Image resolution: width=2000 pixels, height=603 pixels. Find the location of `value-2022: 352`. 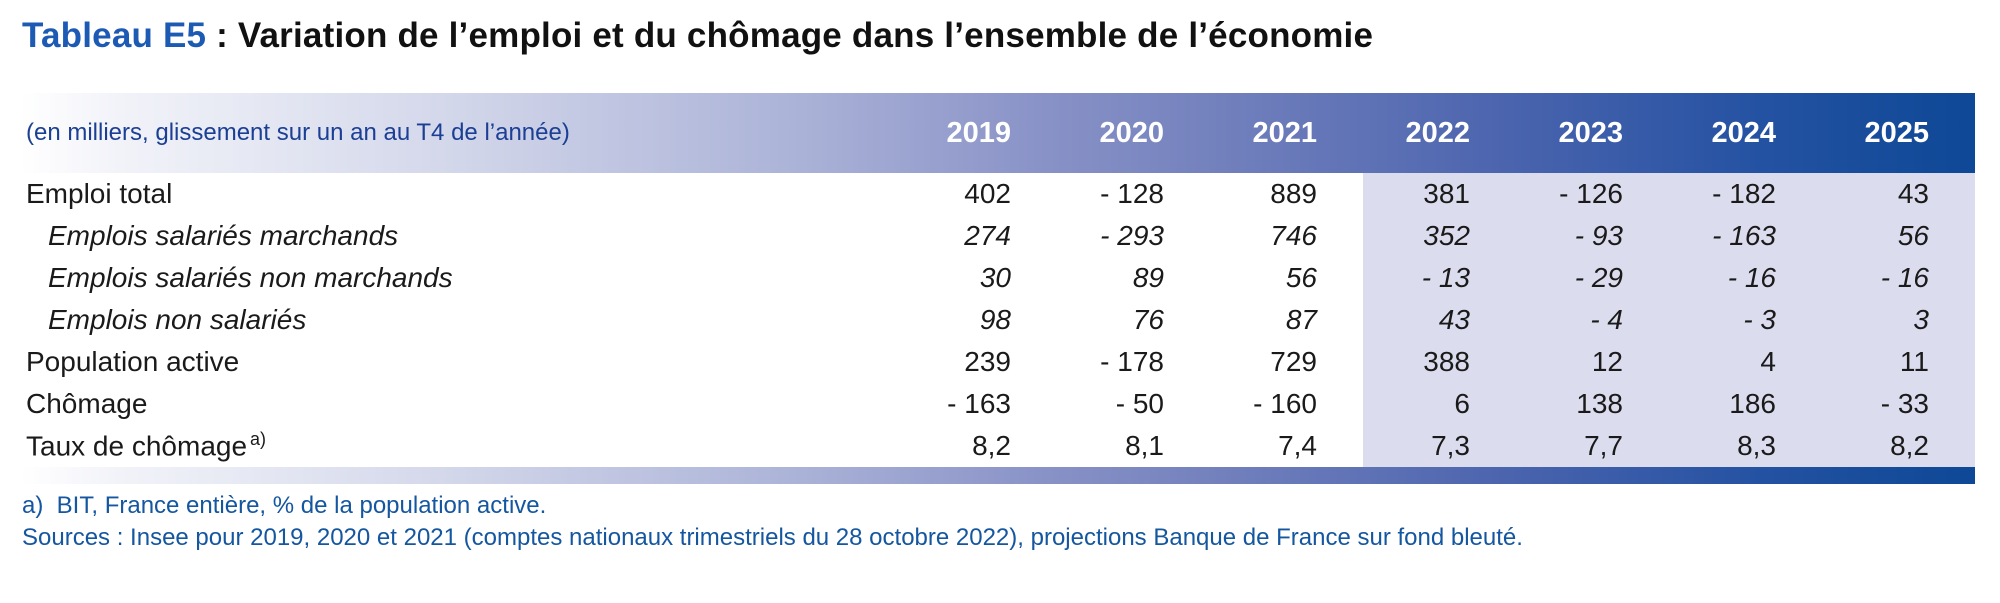

value-2022: 352 is located at coordinates (1439, 236).